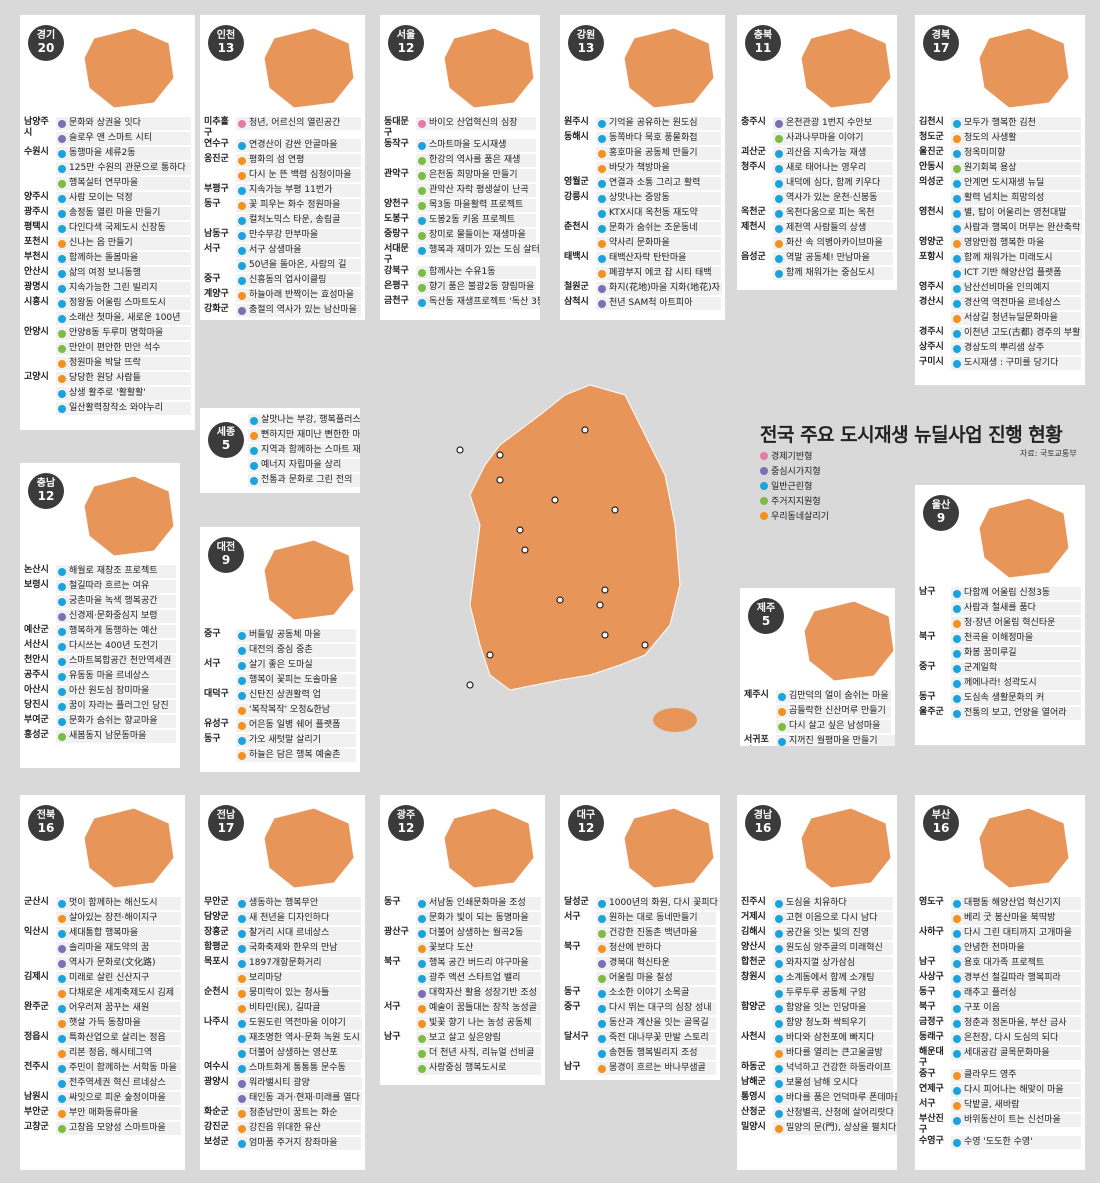 This screenshot has height=1183, width=1100. What do you see at coordinates (304, 435) in the screenshot?
I see `project-item: 뻔하지만 재미난 뻔한한 마을` at bounding box center [304, 435].